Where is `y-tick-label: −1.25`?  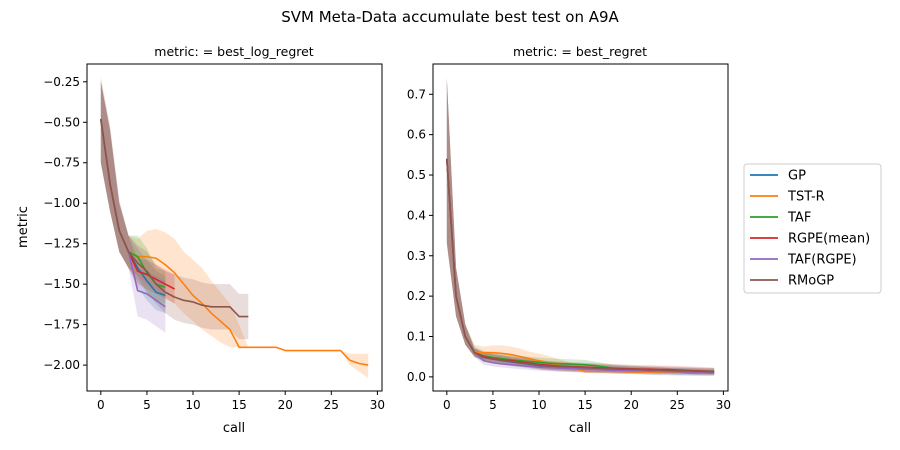
y-tick-label: −1.25 is located at coordinates (61, 244).